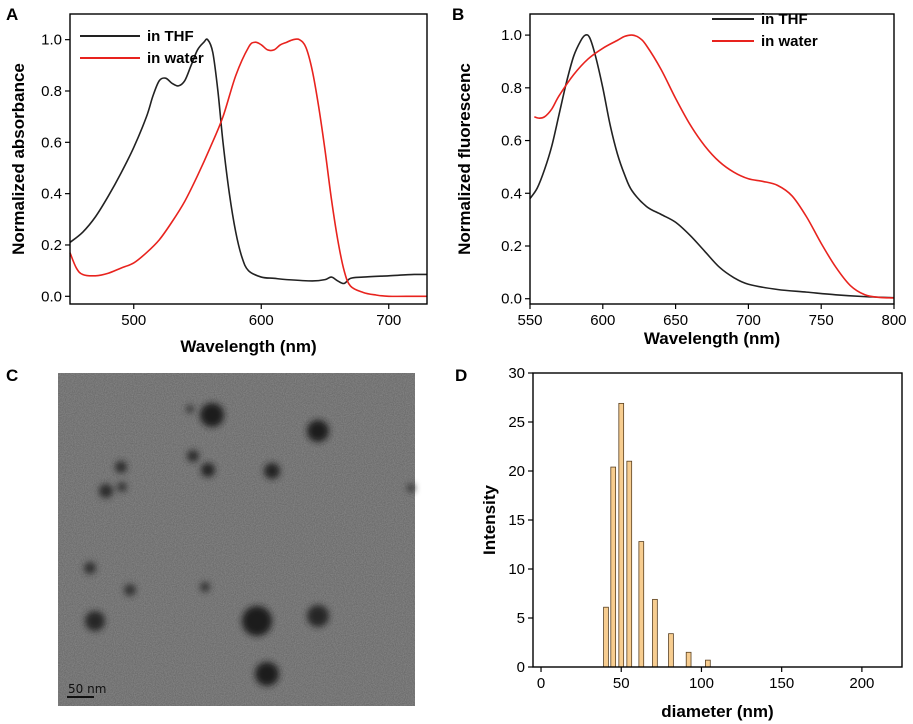  Describe the element at coordinates (529, 320) in the screenshot. I see `x-tick-label: 550` at that location.